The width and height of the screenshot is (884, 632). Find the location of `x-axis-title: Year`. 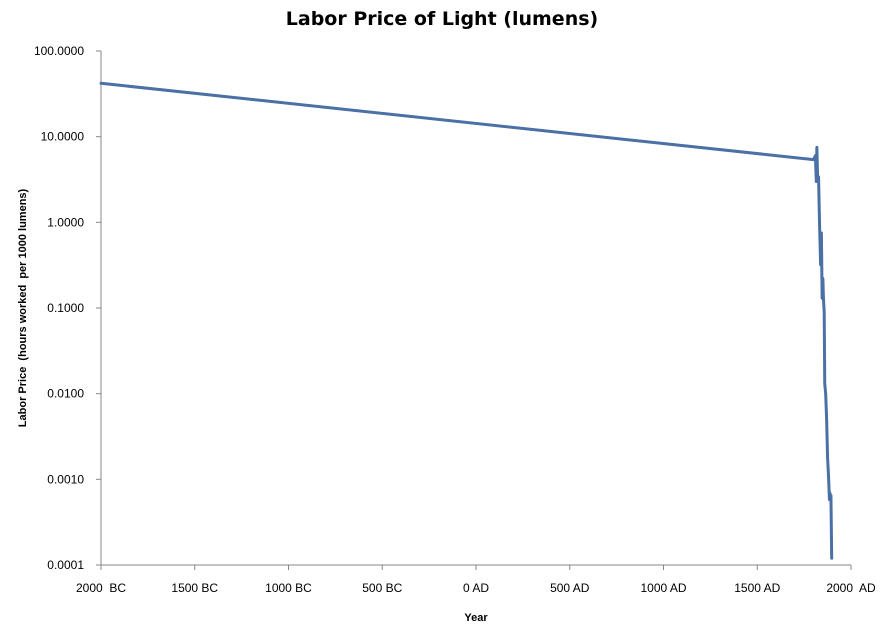

x-axis-title: Year is located at coordinates (476, 618).